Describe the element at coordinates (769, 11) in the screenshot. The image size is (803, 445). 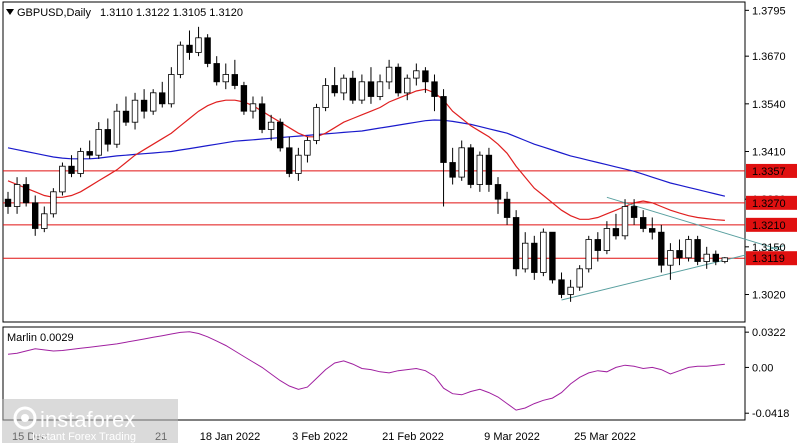
I see `y-tick-label: 1.3795` at that location.